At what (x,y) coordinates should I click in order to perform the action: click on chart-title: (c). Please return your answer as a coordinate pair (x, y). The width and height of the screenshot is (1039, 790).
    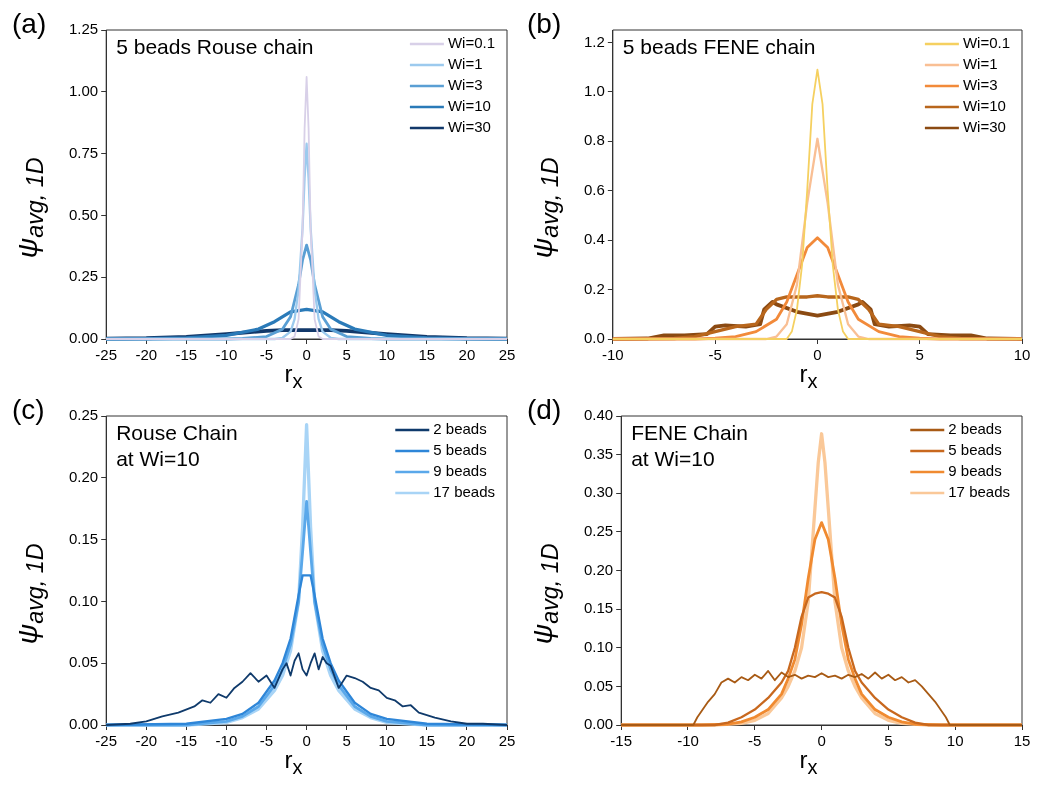
    Looking at the image, I should click on (28, 410).